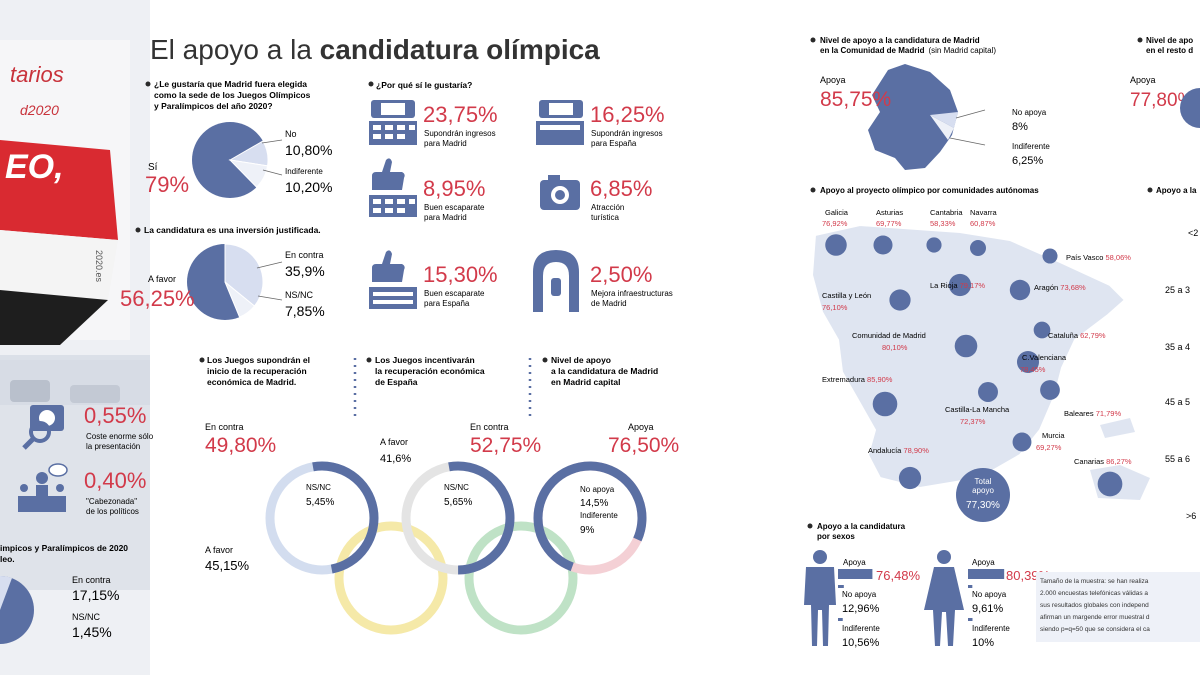  Describe the element at coordinates (318, 487) in the screenshot. I see `ring-madrid-nsnc-label: NS/NC` at that location.